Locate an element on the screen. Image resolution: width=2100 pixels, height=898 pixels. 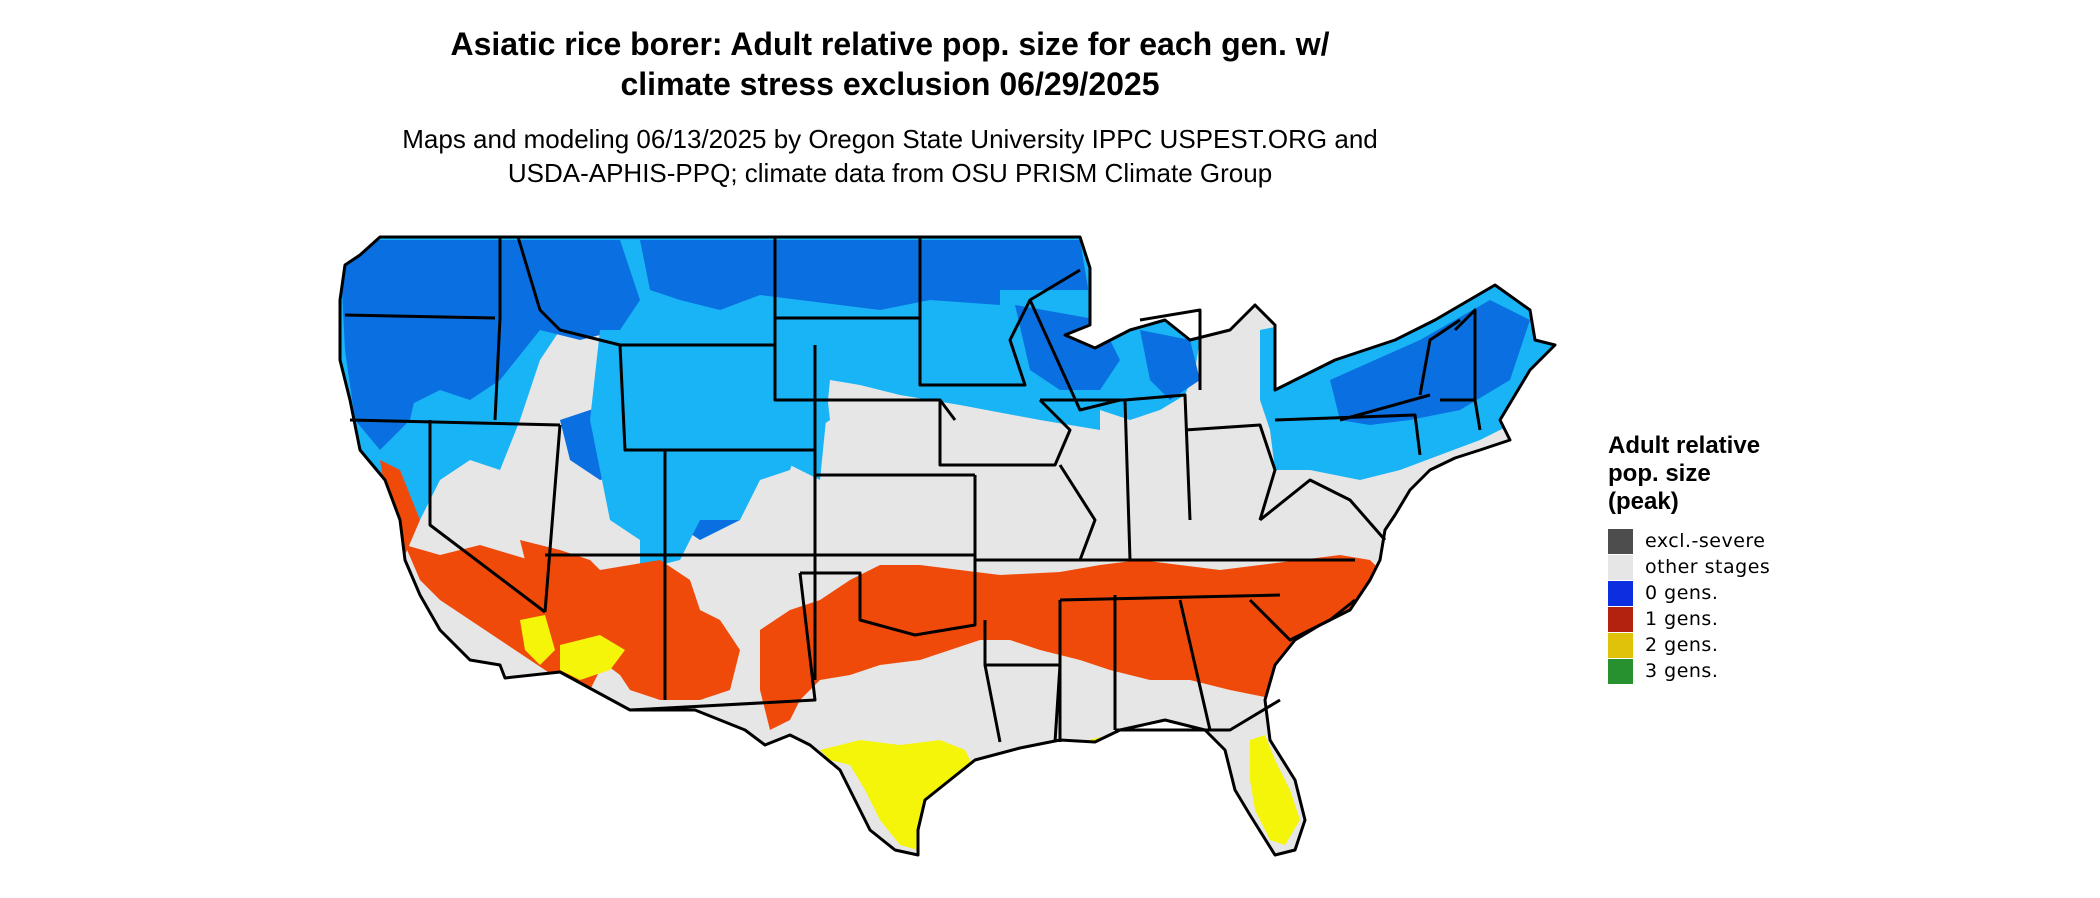
border-wy is located at coordinates (717, 398).